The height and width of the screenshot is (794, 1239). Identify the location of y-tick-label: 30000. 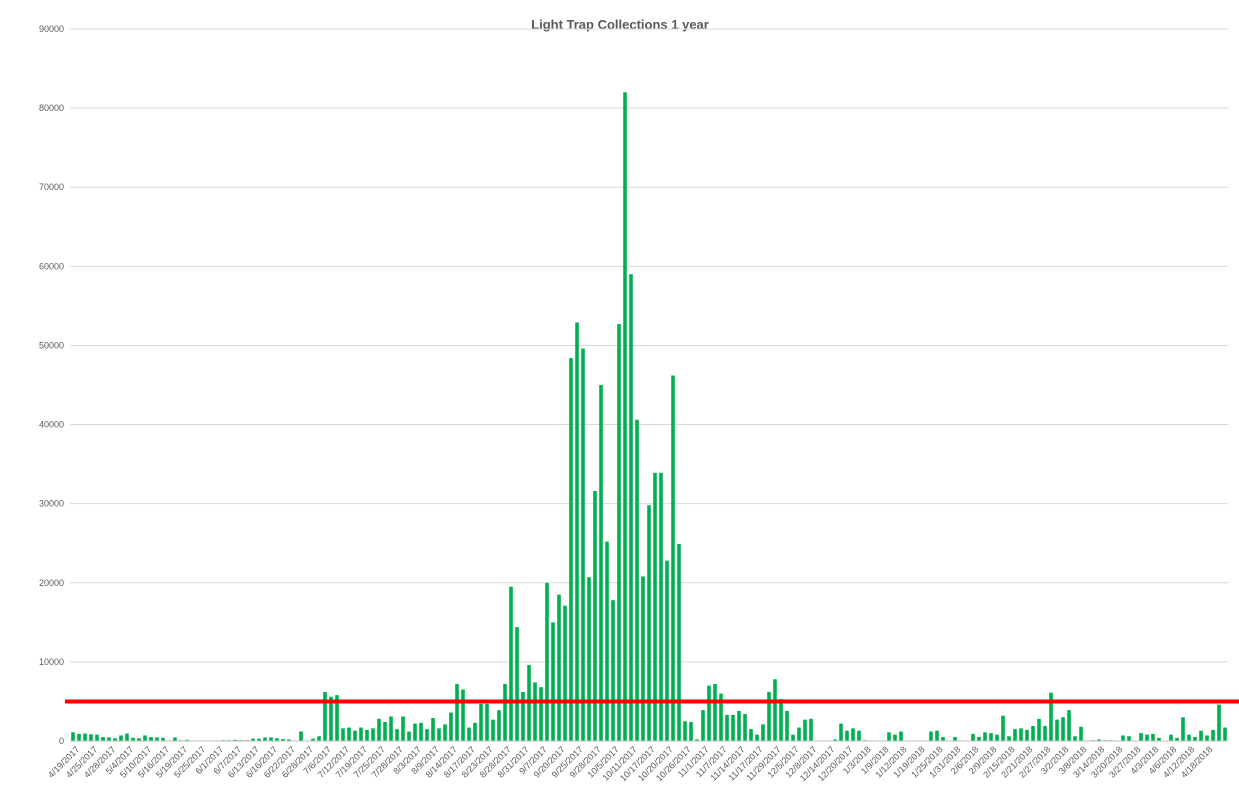
(51, 504).